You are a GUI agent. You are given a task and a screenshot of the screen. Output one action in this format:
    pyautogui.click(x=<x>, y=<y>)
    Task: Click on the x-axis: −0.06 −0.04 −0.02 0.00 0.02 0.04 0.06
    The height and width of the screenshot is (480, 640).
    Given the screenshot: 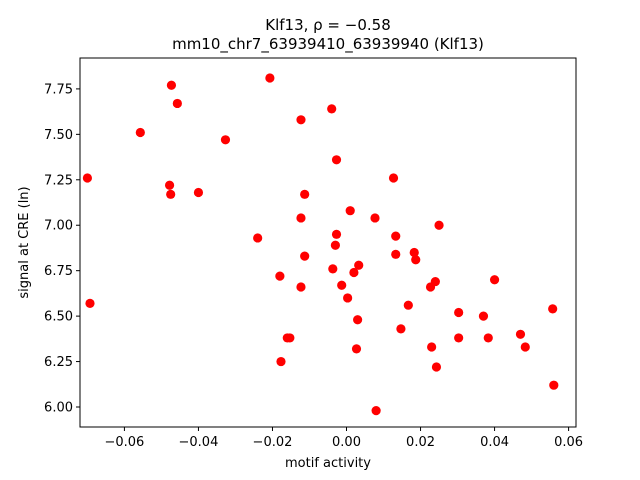 What is the action you would take?
    pyautogui.click(x=343, y=438)
    